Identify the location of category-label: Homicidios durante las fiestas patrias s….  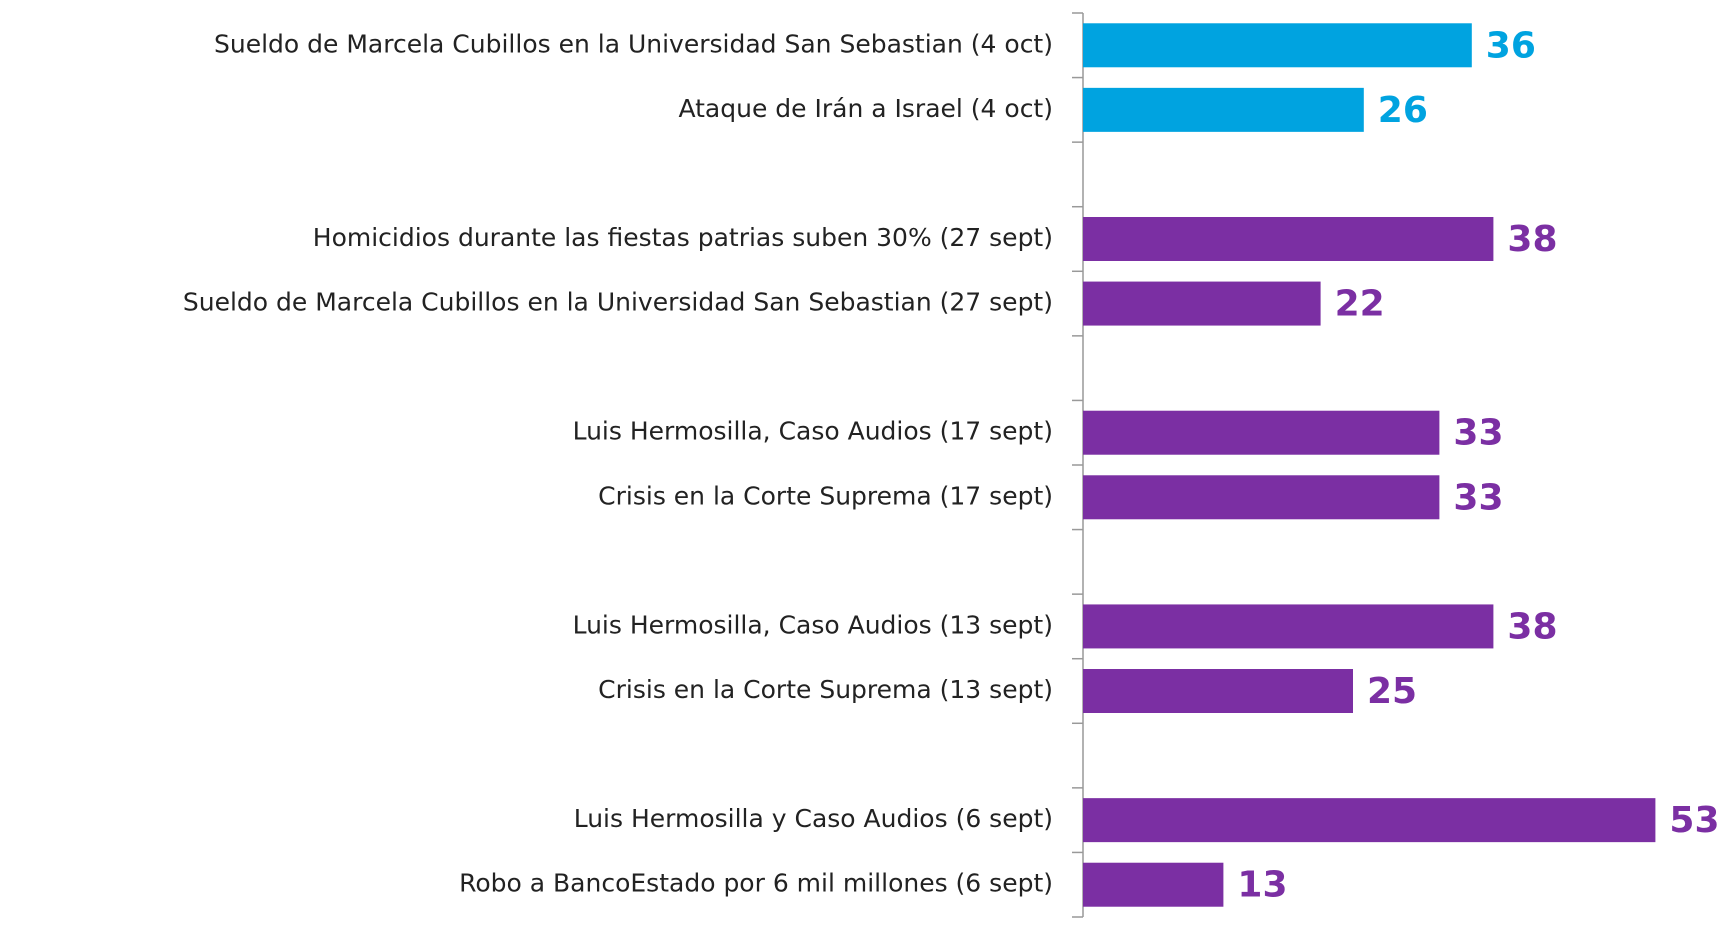
(683, 237).